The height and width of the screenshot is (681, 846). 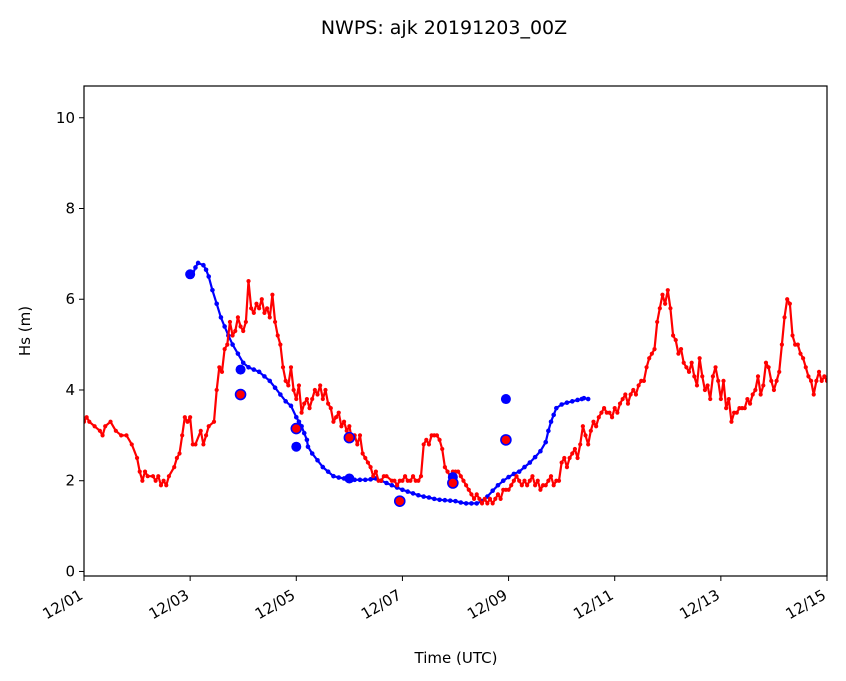 I want to click on y-tick-label: 0, so click(x=70, y=571).